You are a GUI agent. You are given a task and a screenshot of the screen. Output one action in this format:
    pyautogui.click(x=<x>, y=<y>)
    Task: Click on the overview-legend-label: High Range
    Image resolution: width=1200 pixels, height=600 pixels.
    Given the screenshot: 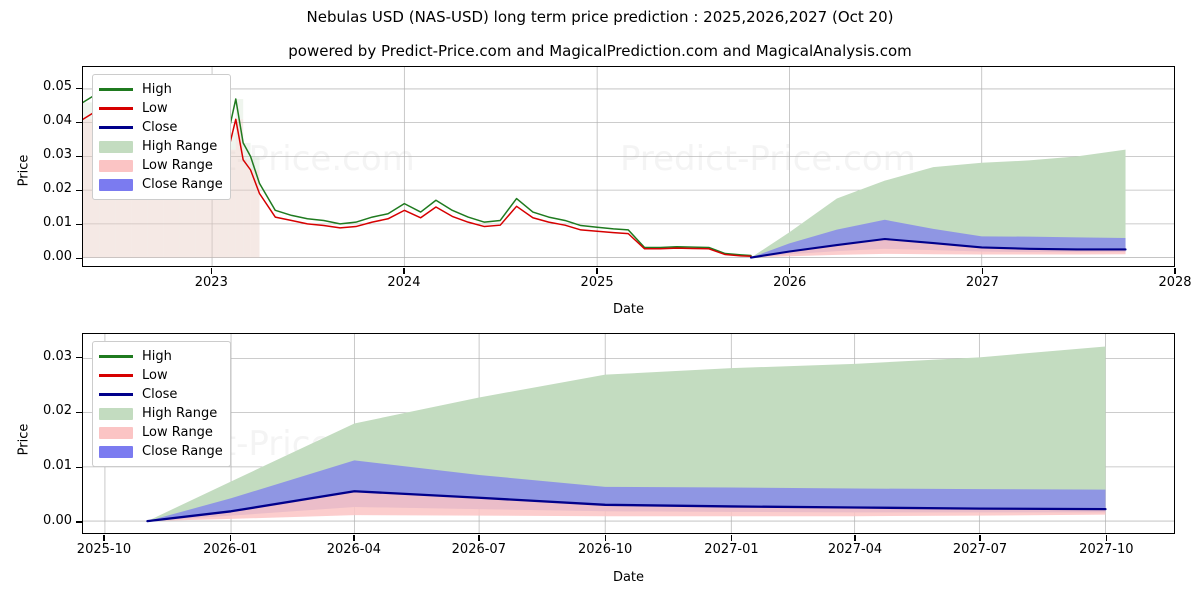 What is the action you would take?
    pyautogui.click(x=180, y=146)
    